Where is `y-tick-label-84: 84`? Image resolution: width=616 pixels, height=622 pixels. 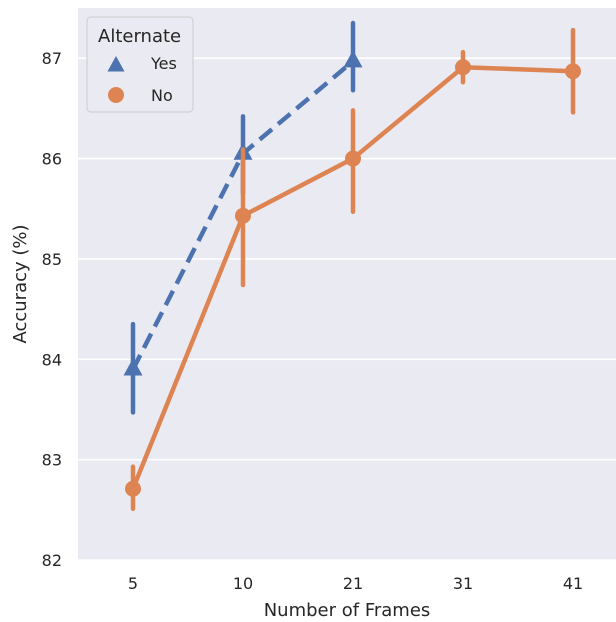 y-tick-label-84: 84 is located at coordinates (52, 359).